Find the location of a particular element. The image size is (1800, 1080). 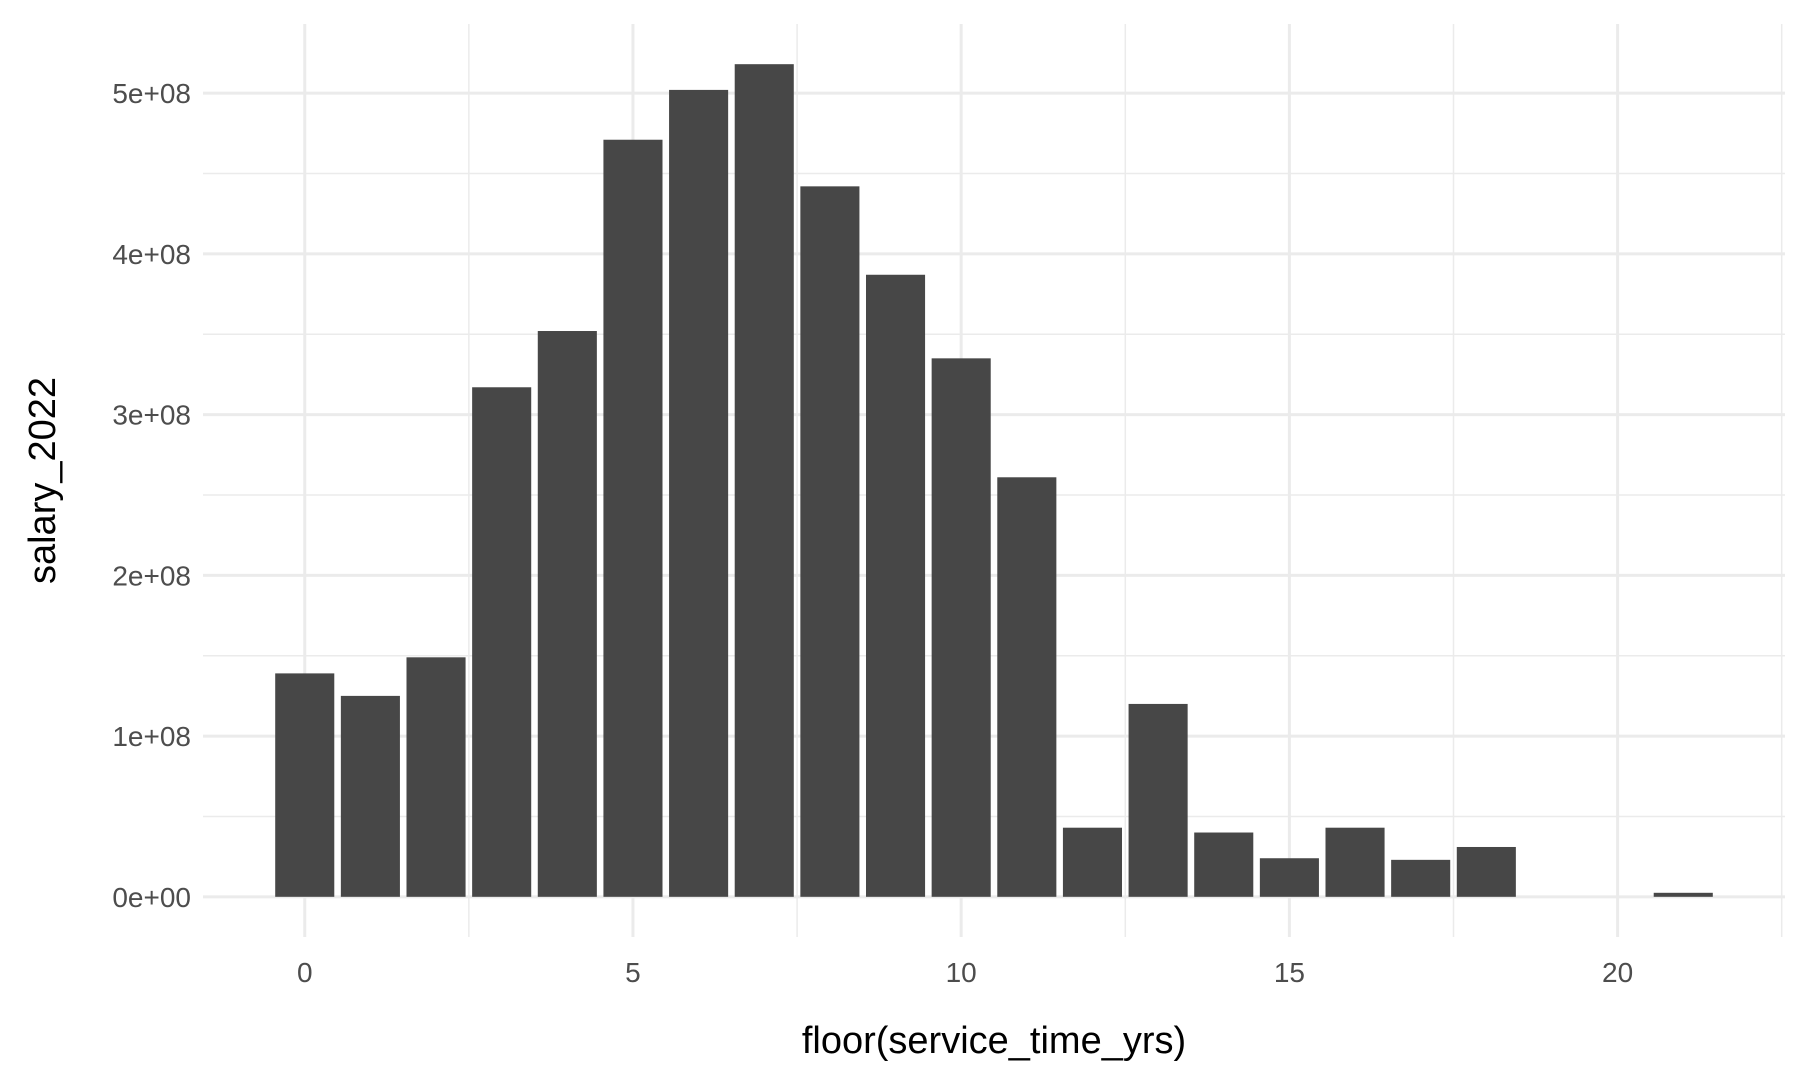

y-tick-label: 5e+08 is located at coordinates (151, 93).